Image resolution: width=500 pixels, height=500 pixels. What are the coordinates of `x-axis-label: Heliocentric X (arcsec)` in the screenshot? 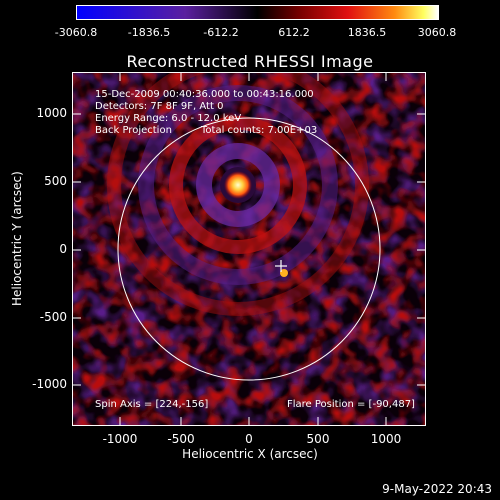 It's located at (250, 454).